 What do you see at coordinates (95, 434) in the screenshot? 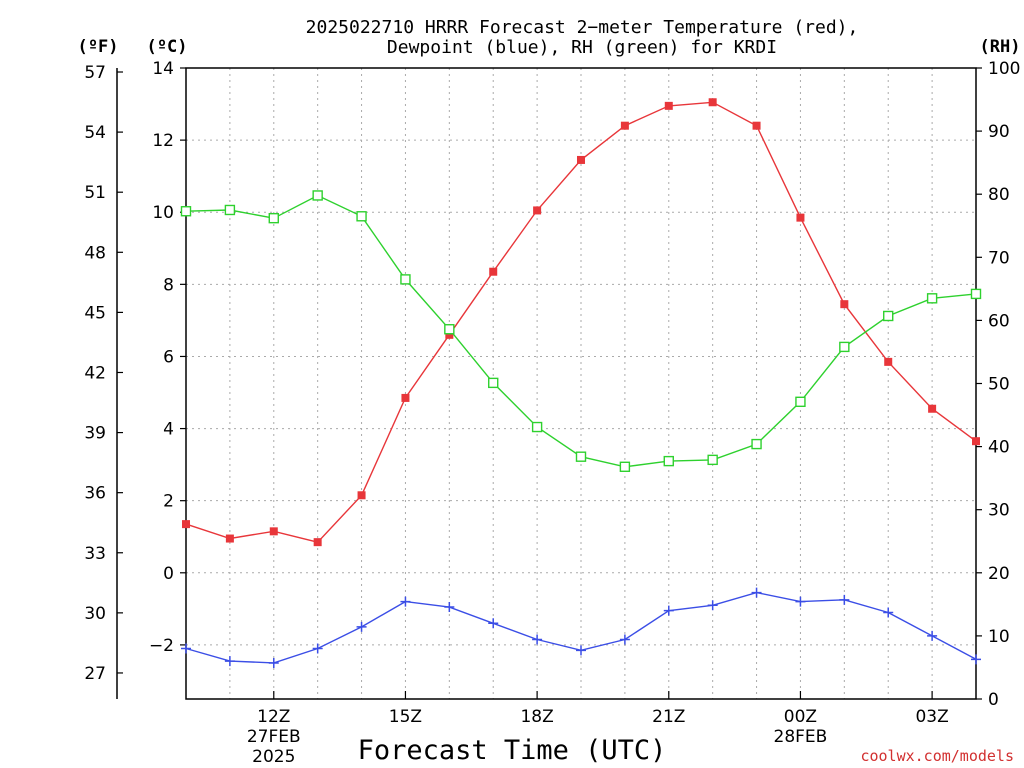
I see `fahrenheit-tick-label: 39` at bounding box center [95, 434].